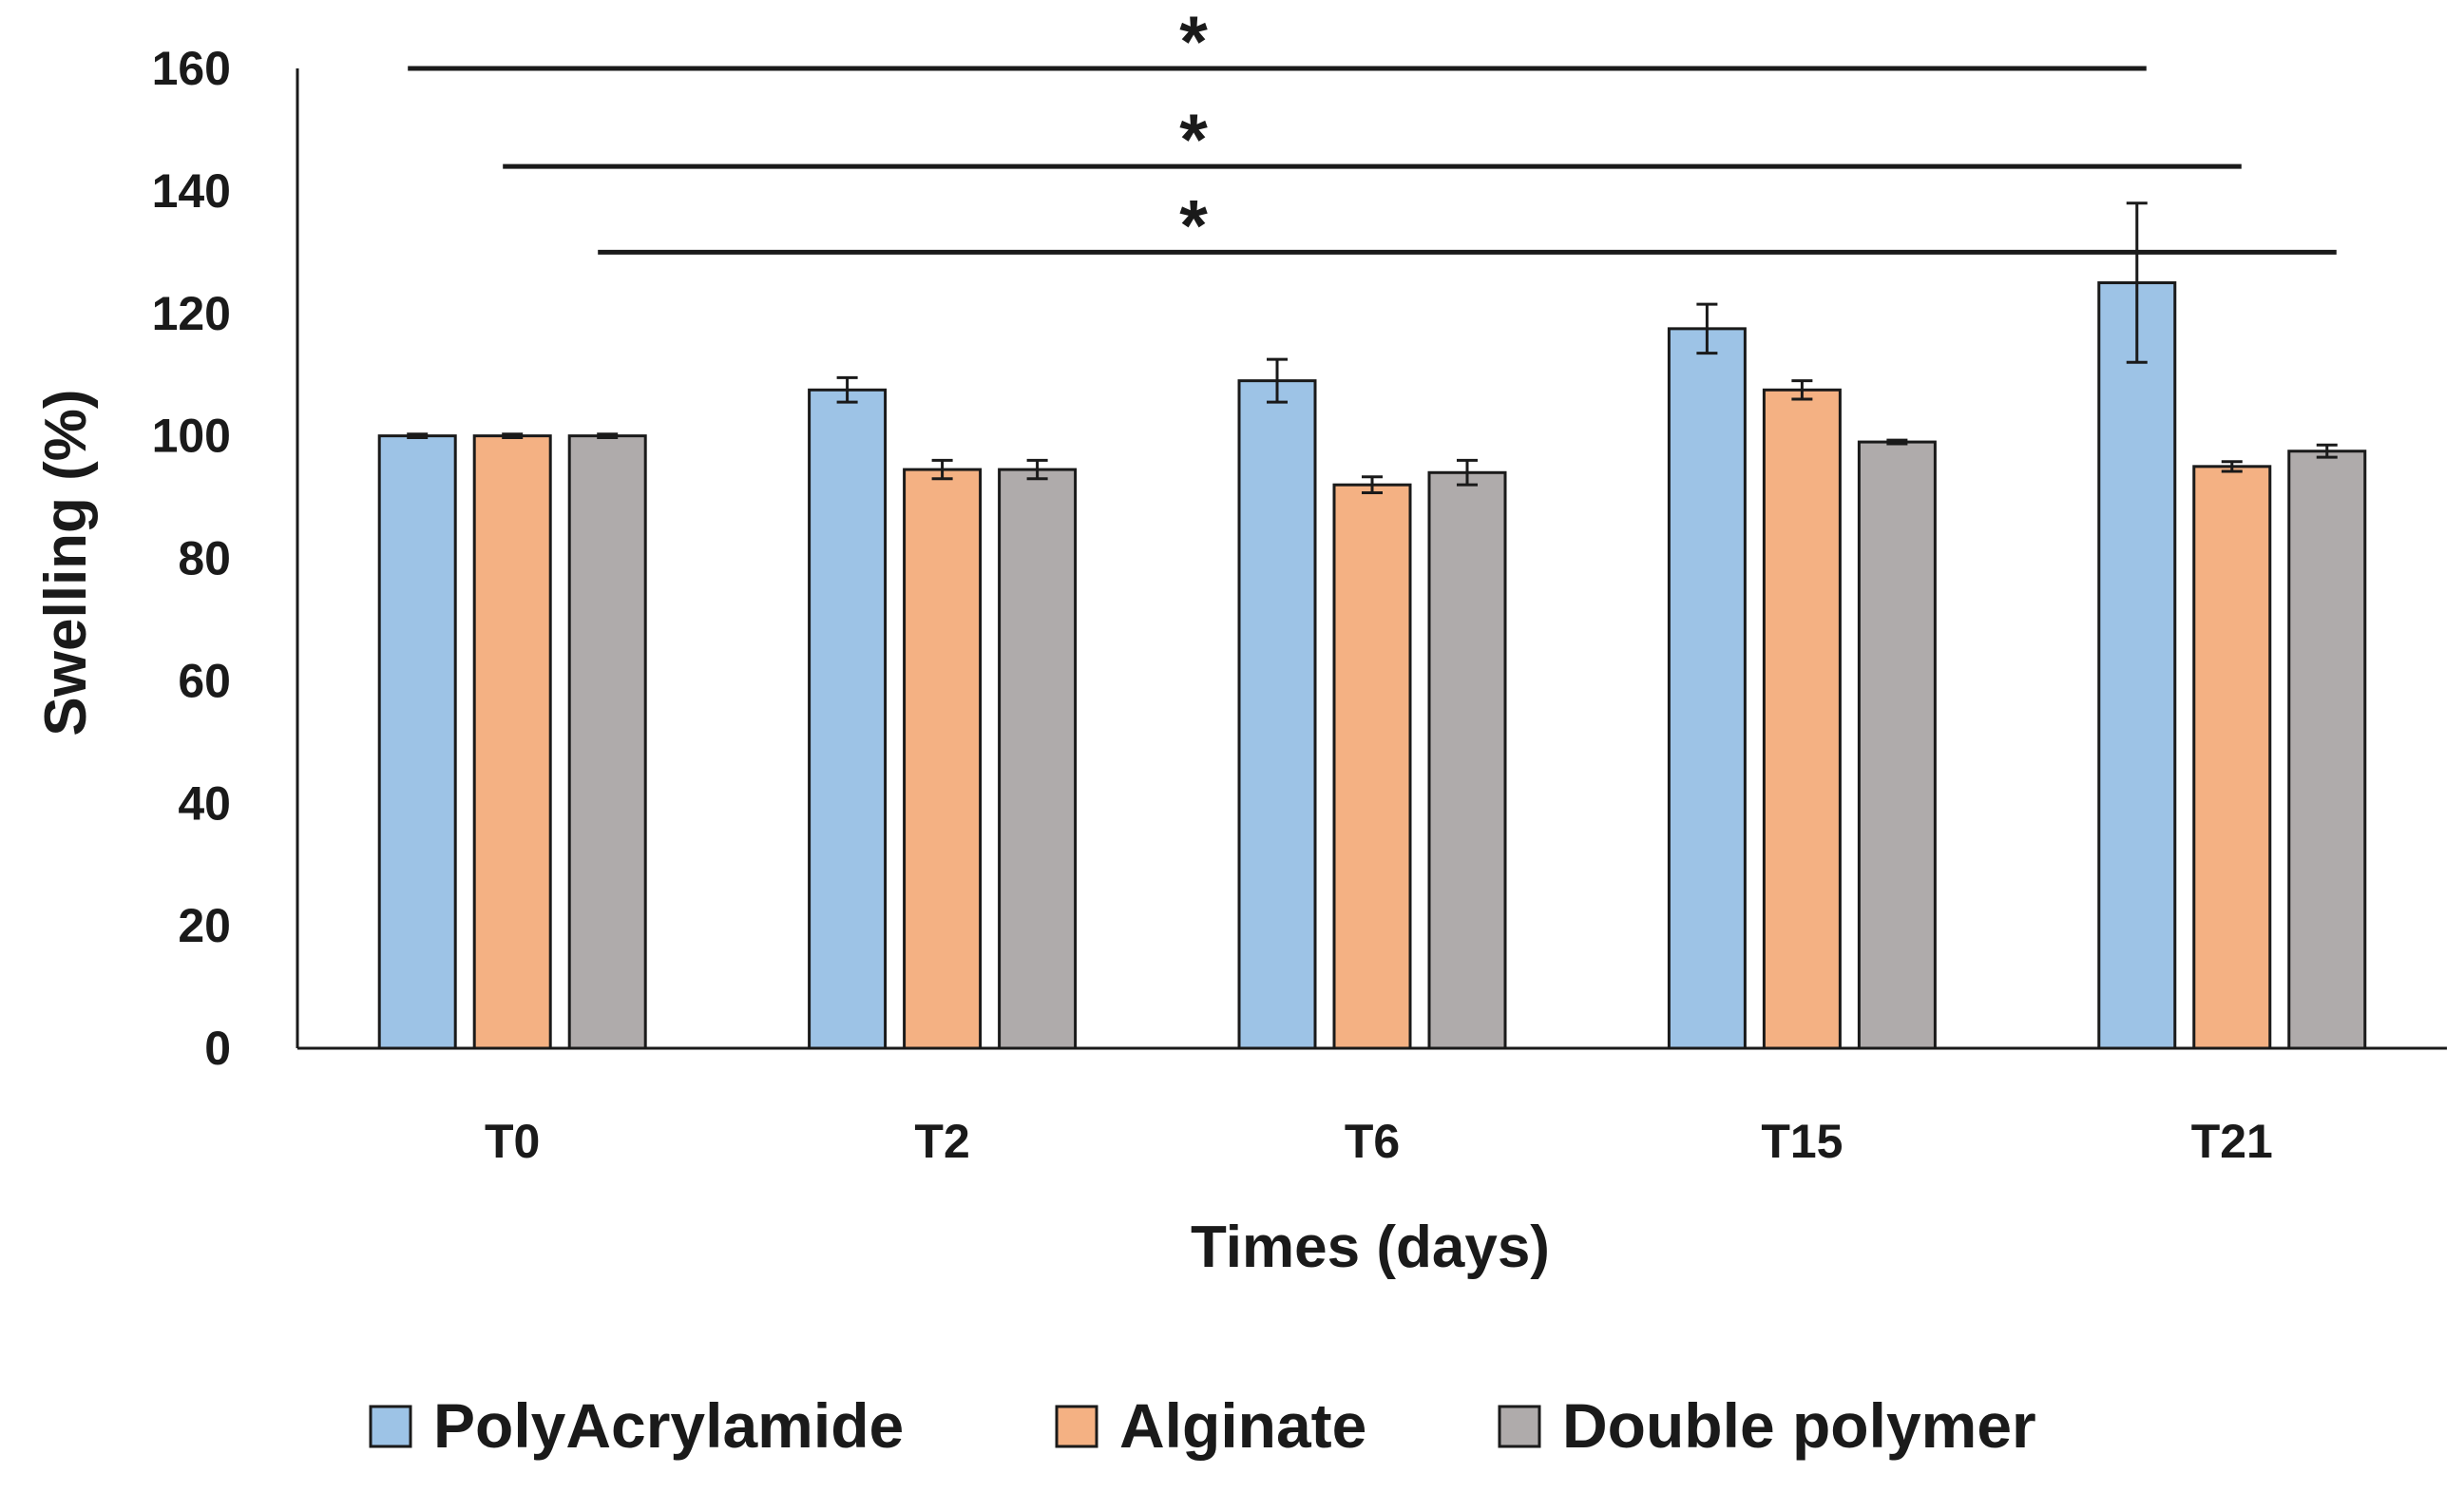  I want to click on chart-legend: PolyAcrylamide Alginate Double polymer, so click(1202, 1426).